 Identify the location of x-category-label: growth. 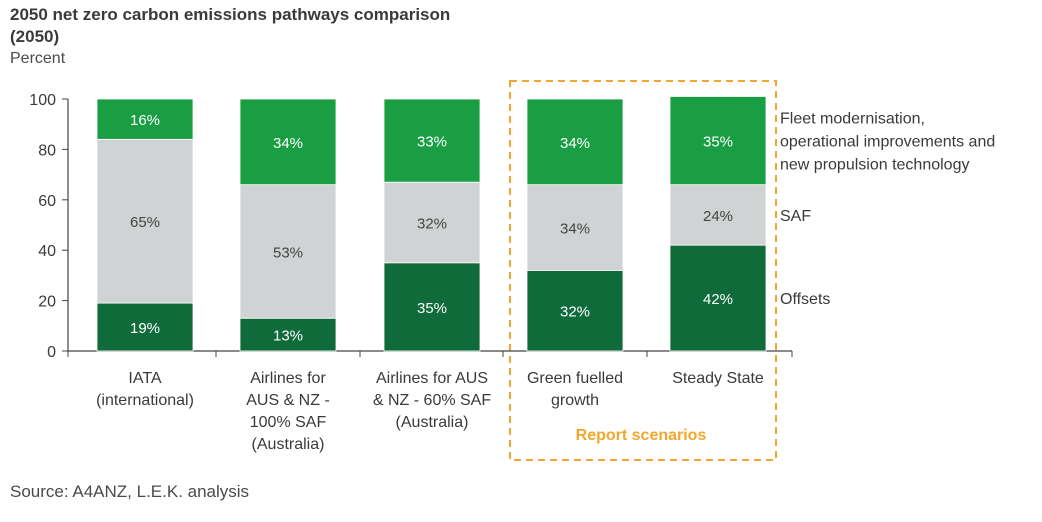
(575, 400).